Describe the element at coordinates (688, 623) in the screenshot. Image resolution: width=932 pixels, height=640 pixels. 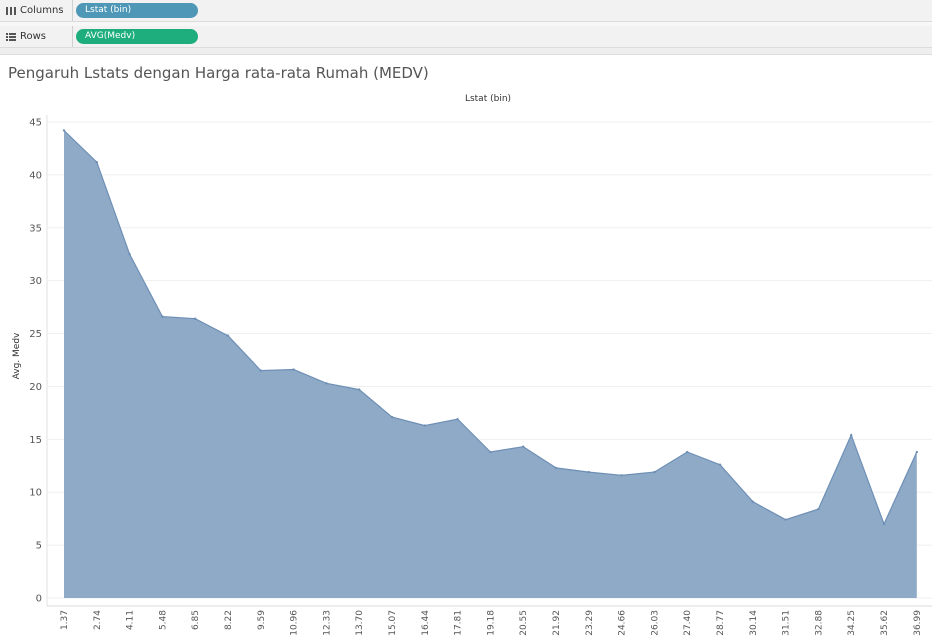
I see `x-tick-label: 27.40` at that location.